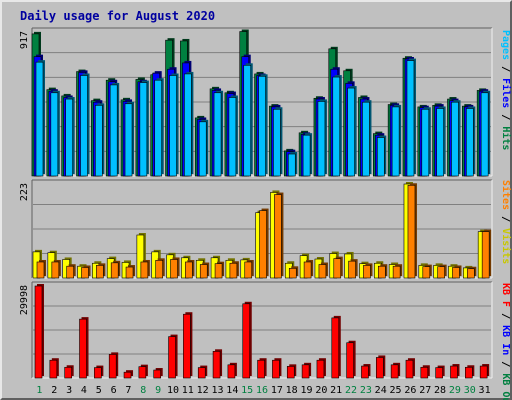  I want to click on legend-middle: Sites / Visits, so click(506, 222).